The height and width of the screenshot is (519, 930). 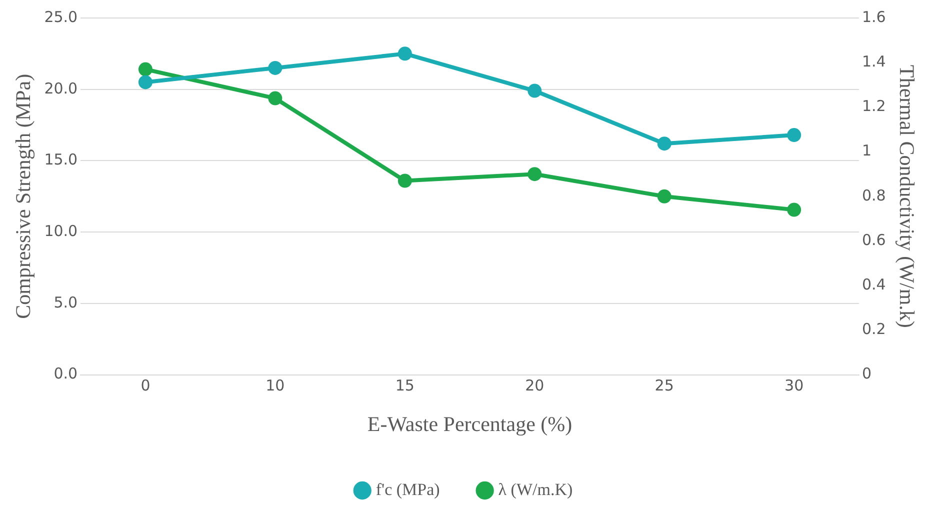 What do you see at coordinates (404, 385) in the screenshot?
I see `x-tick-label: 15` at bounding box center [404, 385].